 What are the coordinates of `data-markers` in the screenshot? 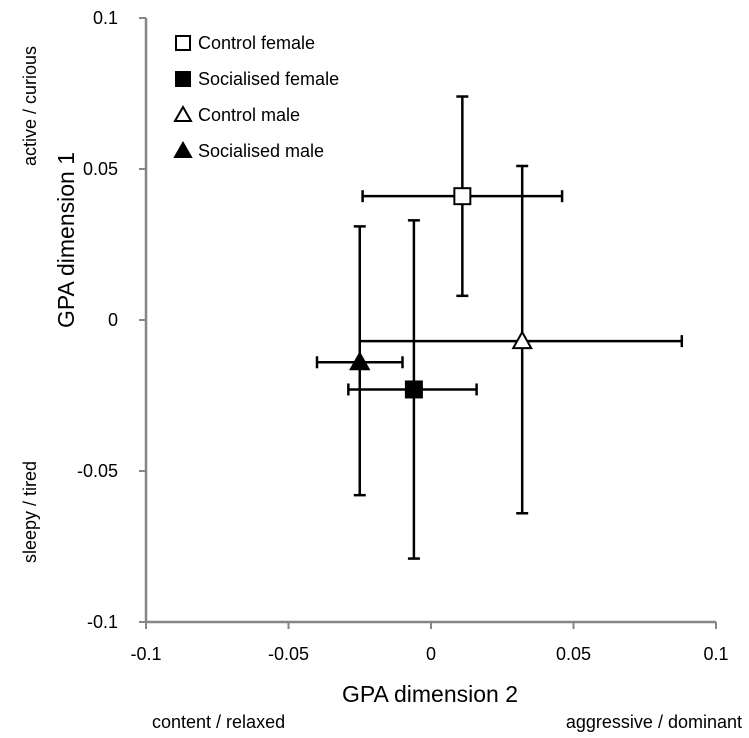 It's located at (441, 293).